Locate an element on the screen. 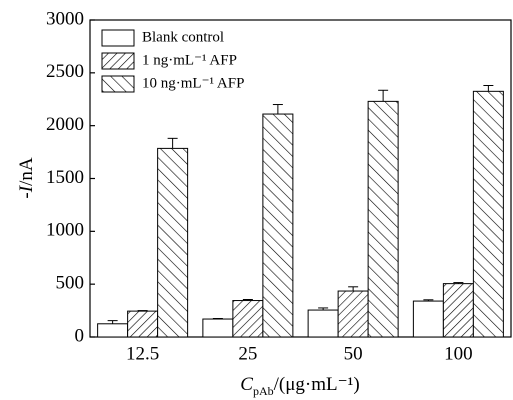 This screenshot has height=400, width=513. legend-label: 1 ng·mL⁻¹ AFP is located at coordinates (189, 60).